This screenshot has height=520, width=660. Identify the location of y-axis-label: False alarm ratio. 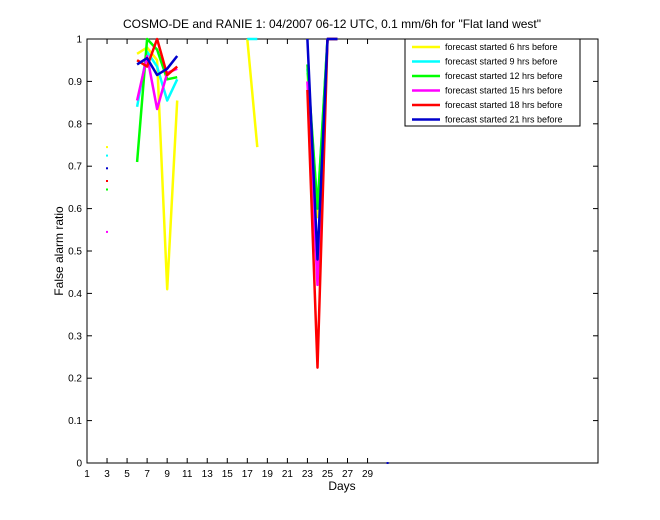
(59, 251).